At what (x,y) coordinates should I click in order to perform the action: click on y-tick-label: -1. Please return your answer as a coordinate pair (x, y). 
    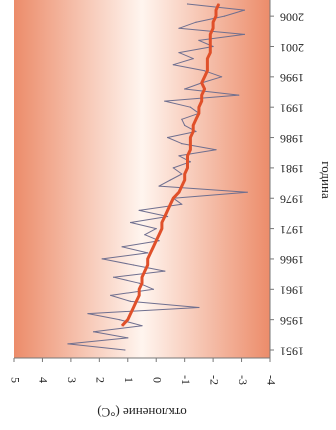
    Looking at the image, I should click on (186, 380).